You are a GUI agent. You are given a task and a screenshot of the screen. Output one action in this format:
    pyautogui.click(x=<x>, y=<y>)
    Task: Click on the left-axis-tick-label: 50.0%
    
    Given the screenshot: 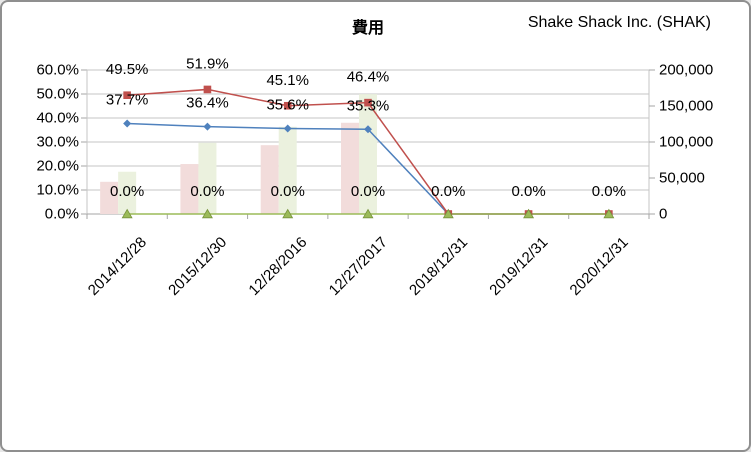 What is the action you would take?
    pyautogui.click(x=57, y=94)
    